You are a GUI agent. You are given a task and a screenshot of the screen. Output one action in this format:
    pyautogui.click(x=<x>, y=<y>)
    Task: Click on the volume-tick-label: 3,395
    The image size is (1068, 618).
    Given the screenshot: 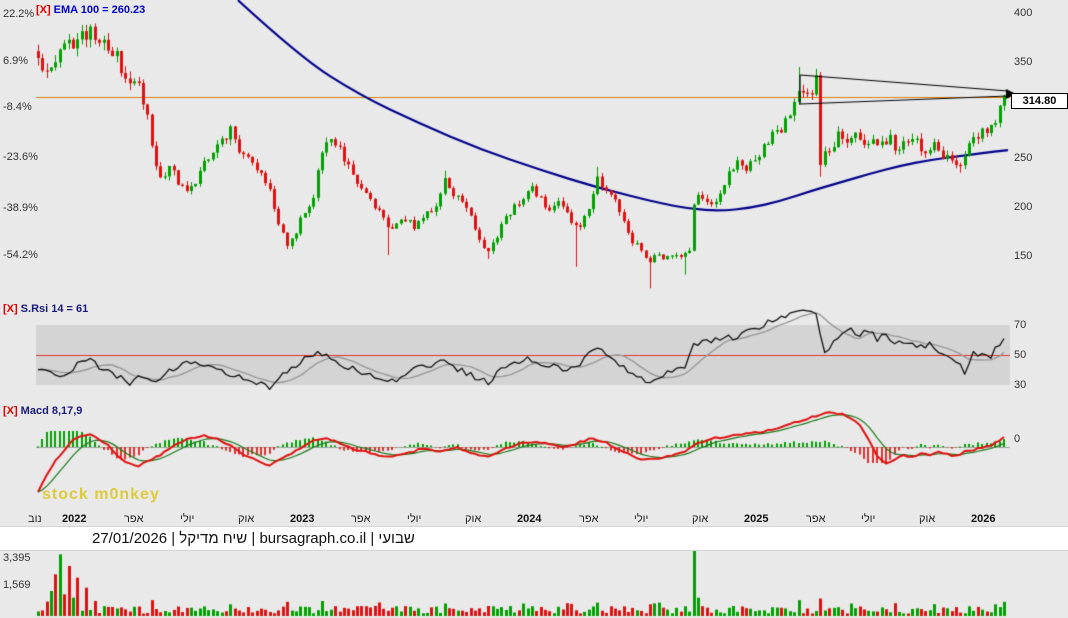 What is the action you would take?
    pyautogui.click(x=17, y=558)
    